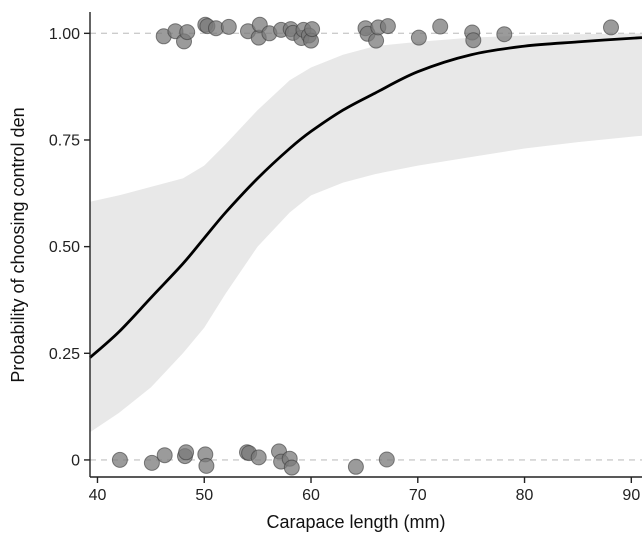  Describe the element at coordinates (64, 247) in the screenshot. I see `y-tick-label: 0.50` at that location.